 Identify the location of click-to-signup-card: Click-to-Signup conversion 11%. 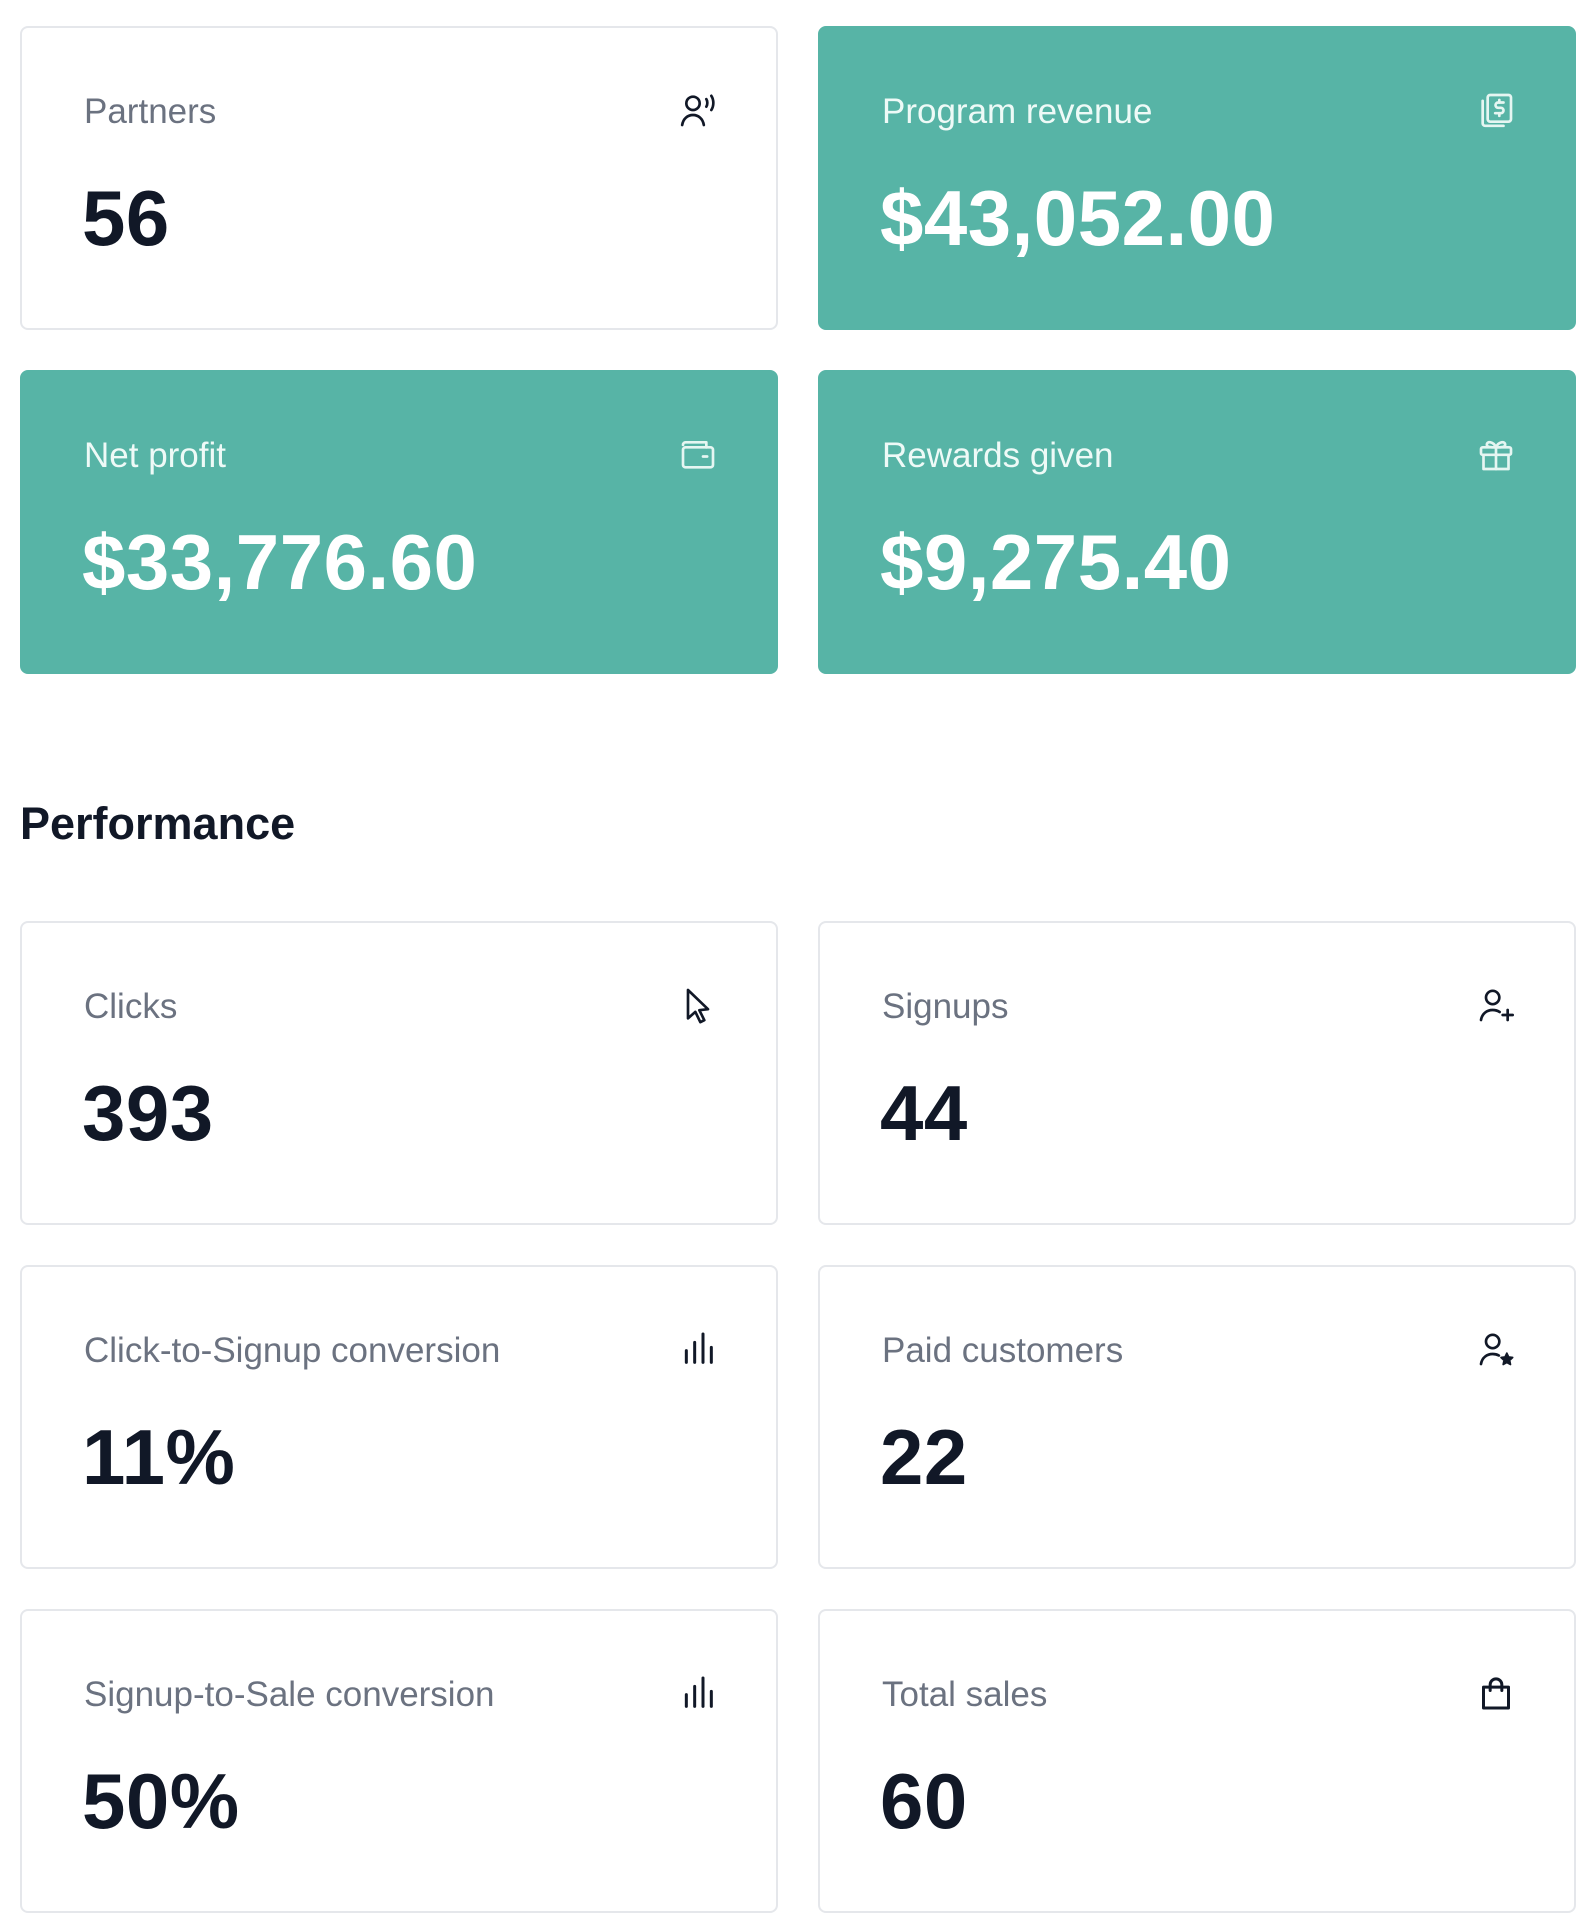
(399, 1417).